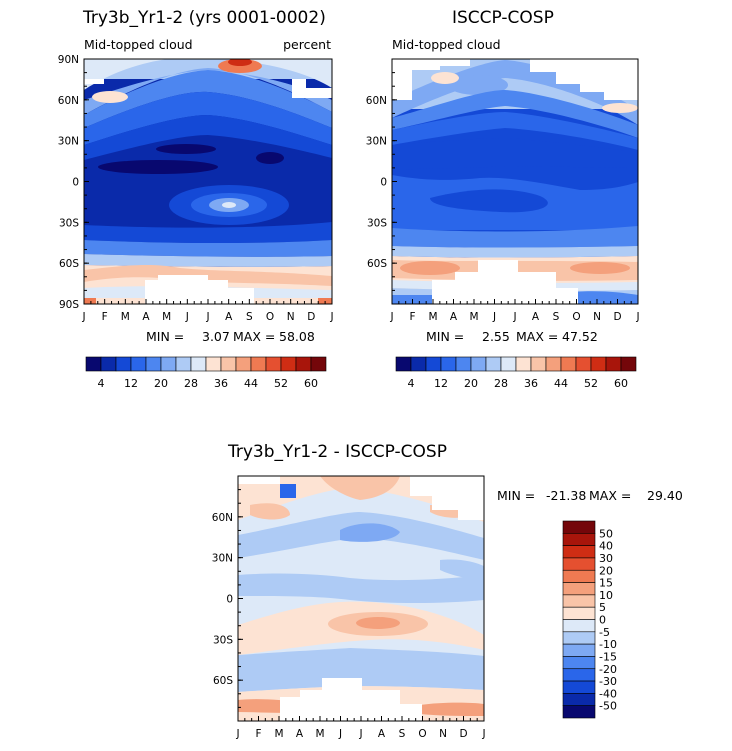  What do you see at coordinates (165, 336) in the screenshot?
I see `panel1-min-label: MIN =` at bounding box center [165, 336].